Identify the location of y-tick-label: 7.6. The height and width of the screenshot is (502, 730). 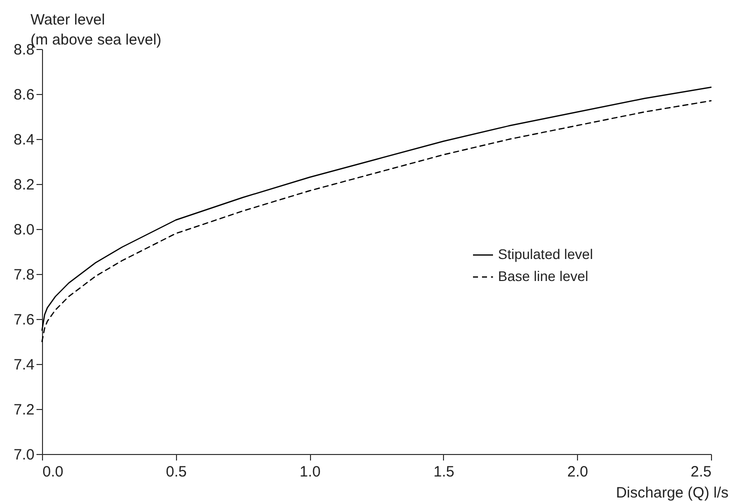
(24, 320).